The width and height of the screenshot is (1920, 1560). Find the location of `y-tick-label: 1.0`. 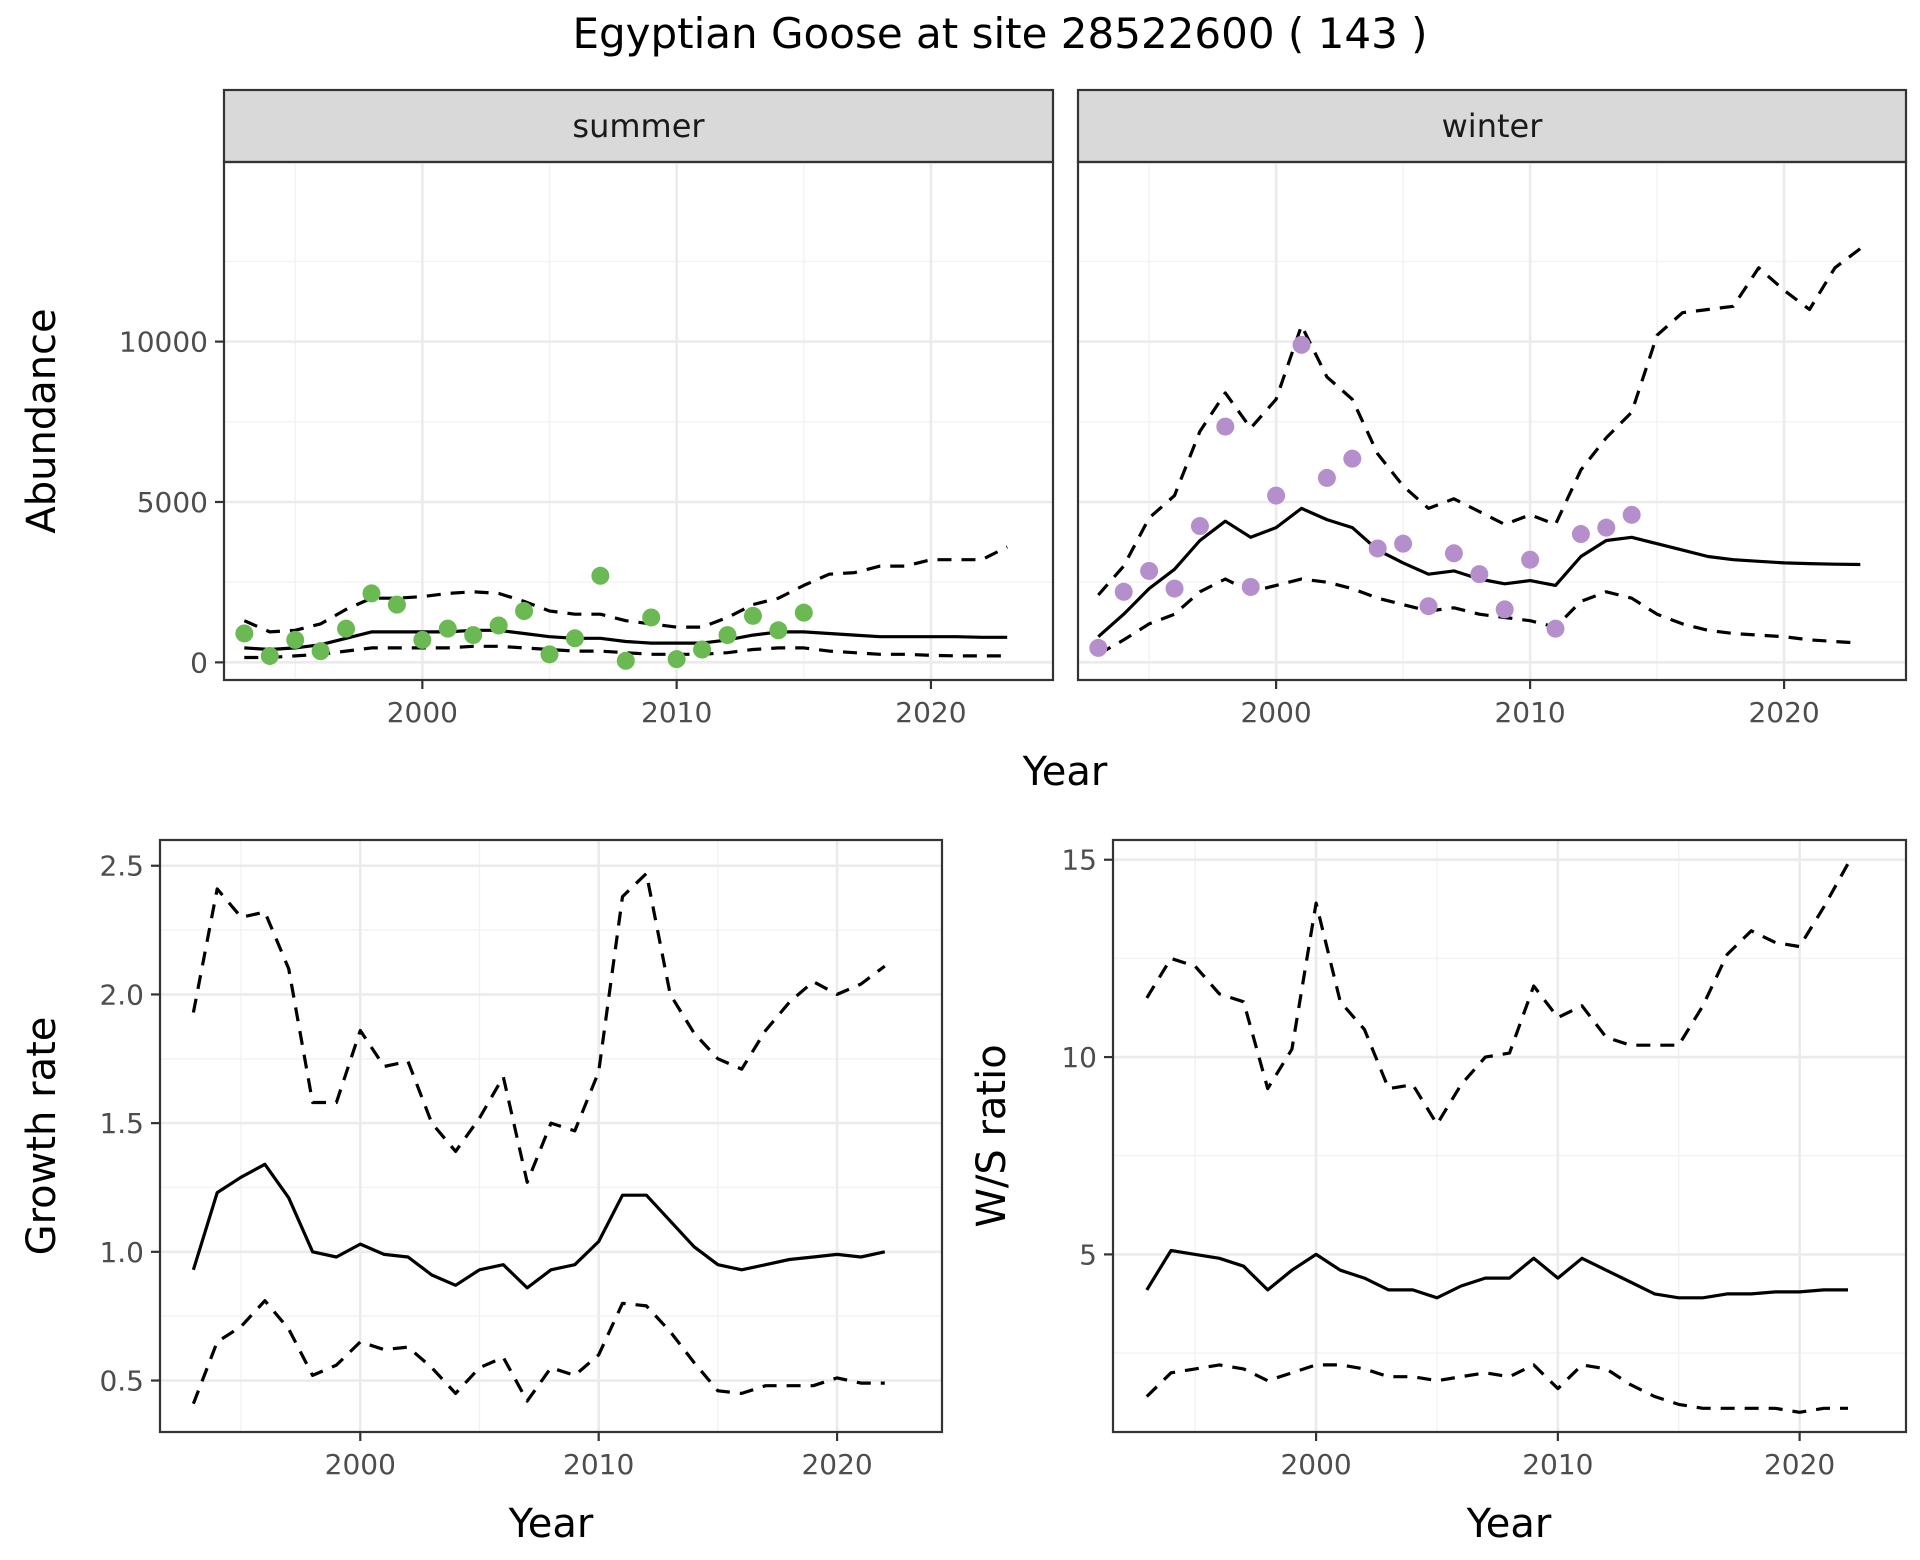

y-tick-label: 1.0 is located at coordinates (121, 1252).